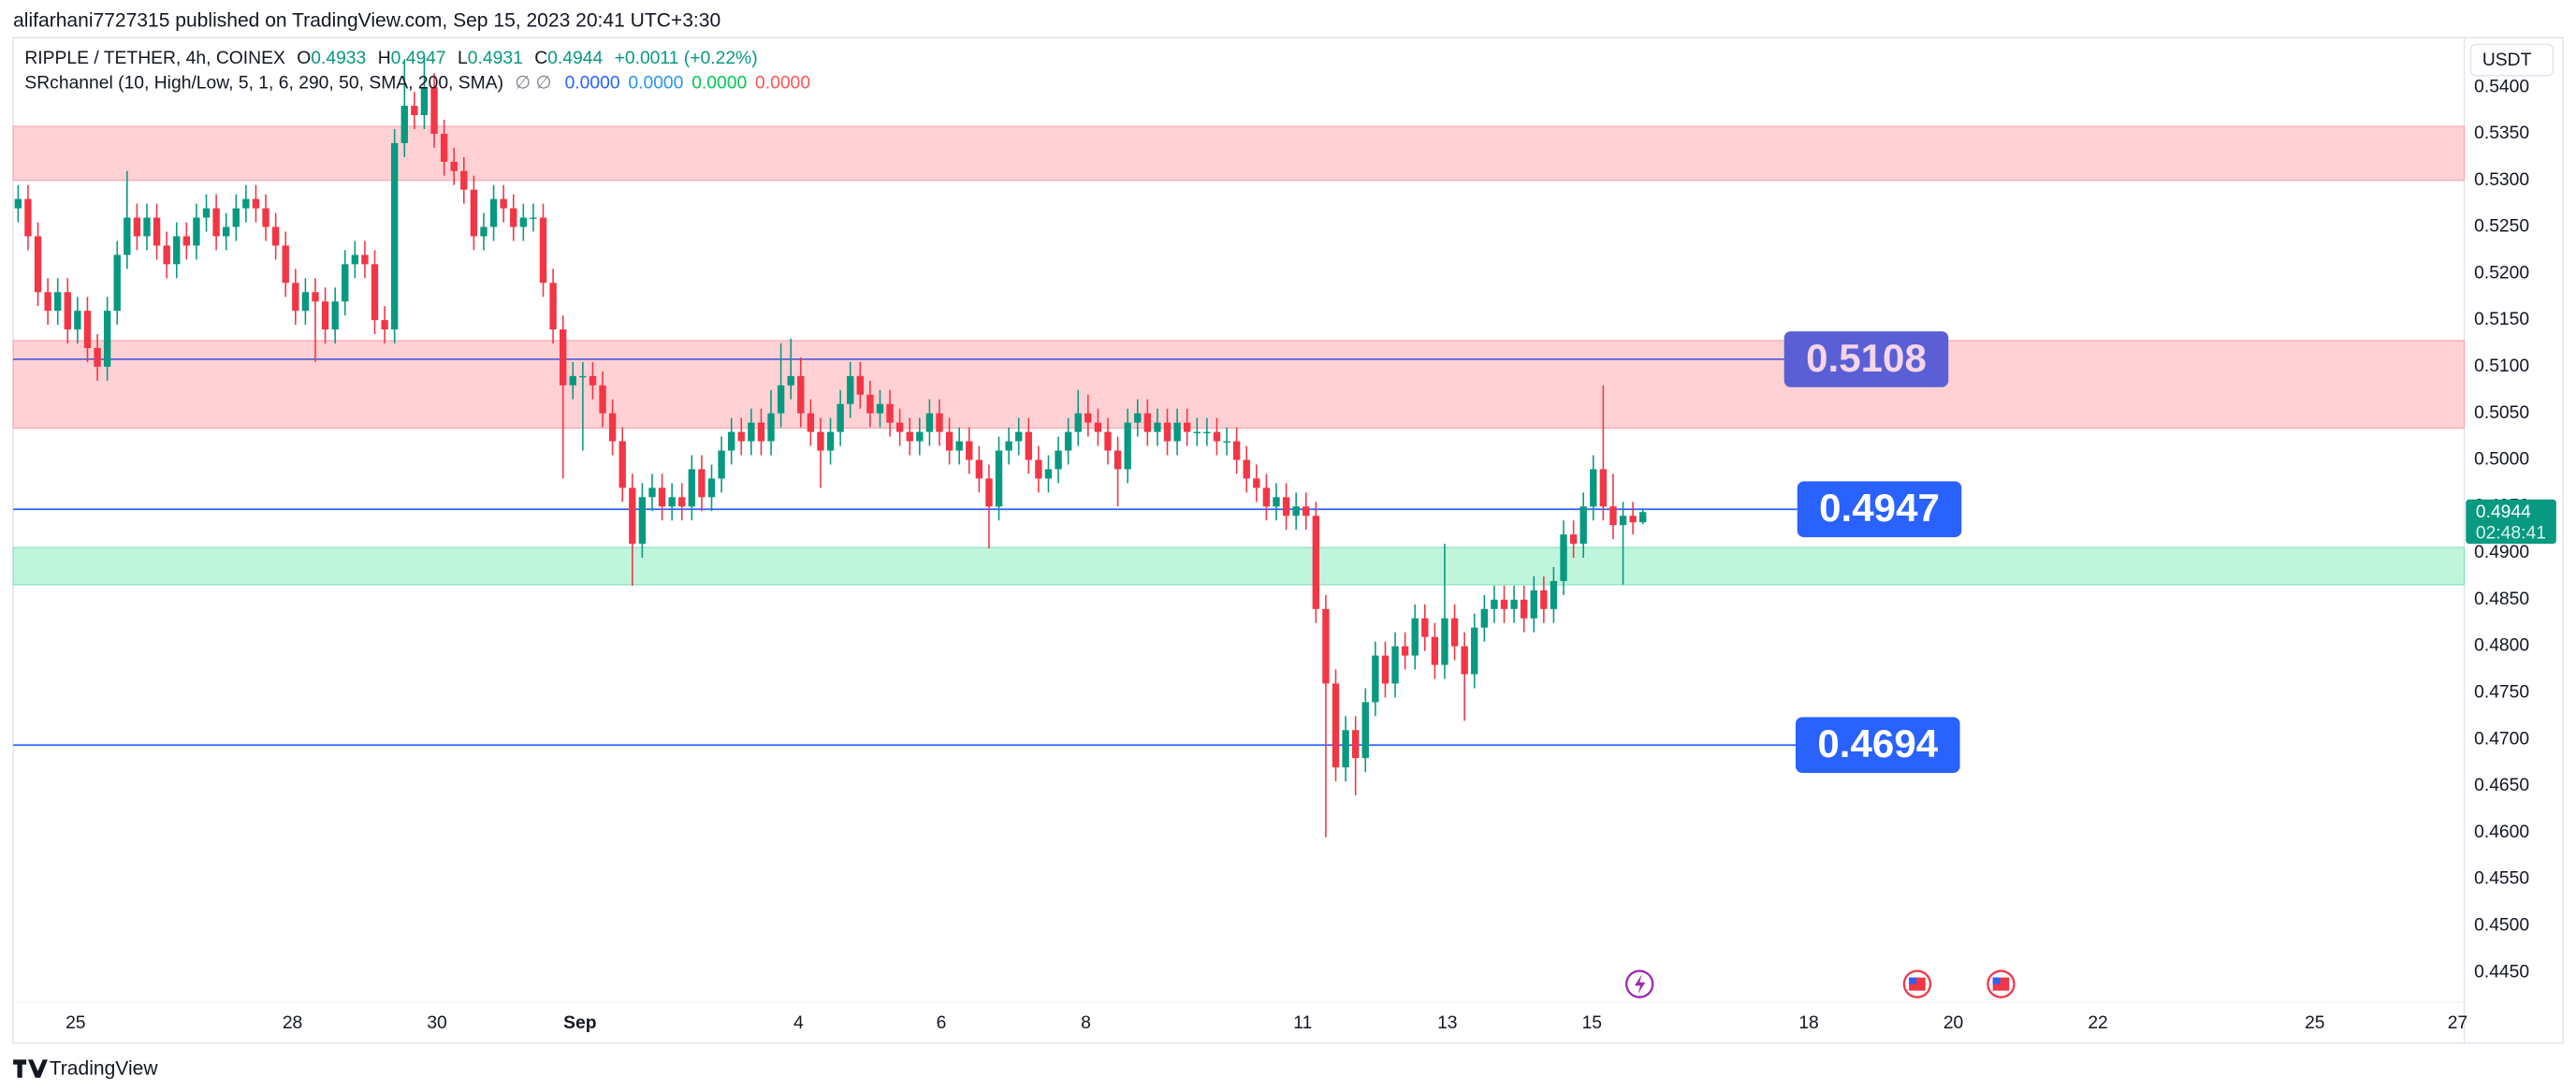 This screenshot has width=2576, height=1092. I want to click on y-tick-label: 0.4600, so click(2501, 833).